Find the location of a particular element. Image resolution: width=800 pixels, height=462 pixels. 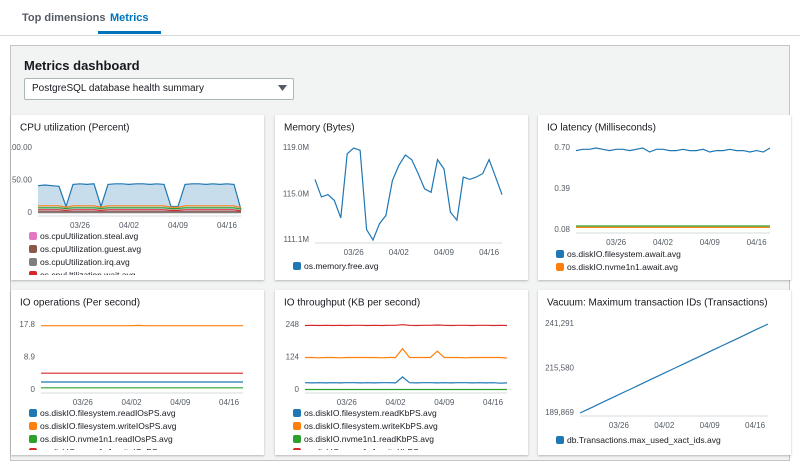

legend: db.Transactions.max_used_xact_ids.avg is located at coordinates (667, 441).